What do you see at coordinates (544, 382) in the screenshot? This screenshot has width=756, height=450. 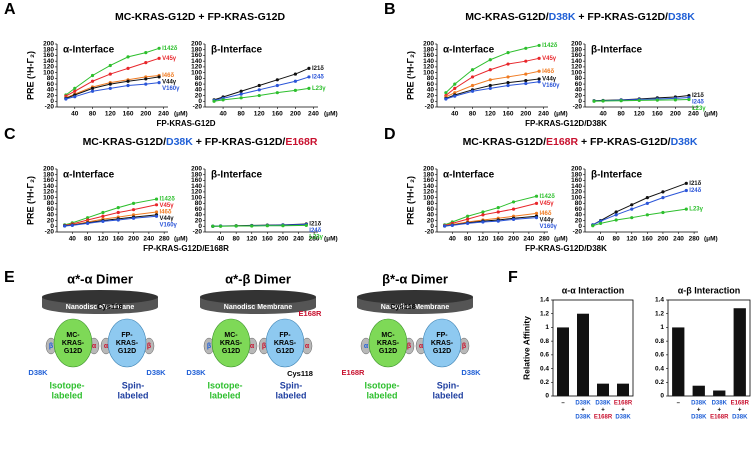 I see `y-tick-label: 0.2` at bounding box center [544, 382].